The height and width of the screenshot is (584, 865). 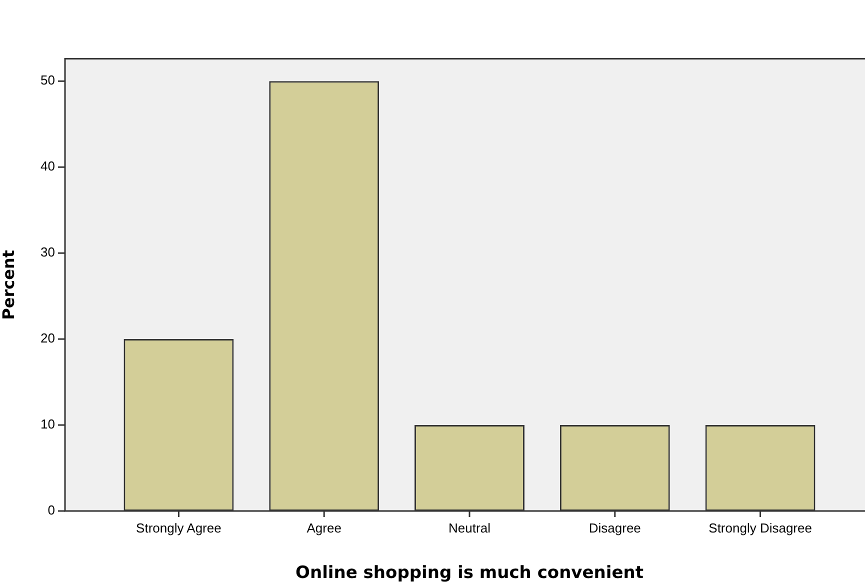 I want to click on y-tick-label: 20, so click(x=47, y=338).